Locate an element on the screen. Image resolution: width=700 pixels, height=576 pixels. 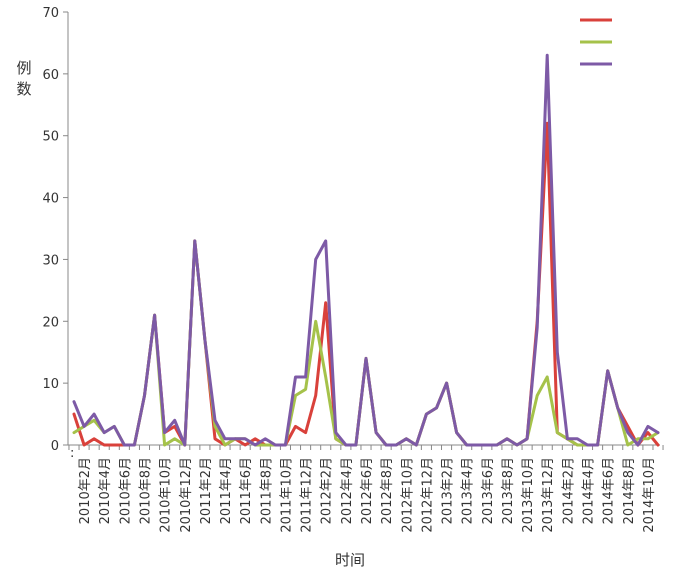
x-tick-label: 2013年4月 is located at coordinates (468, 490).